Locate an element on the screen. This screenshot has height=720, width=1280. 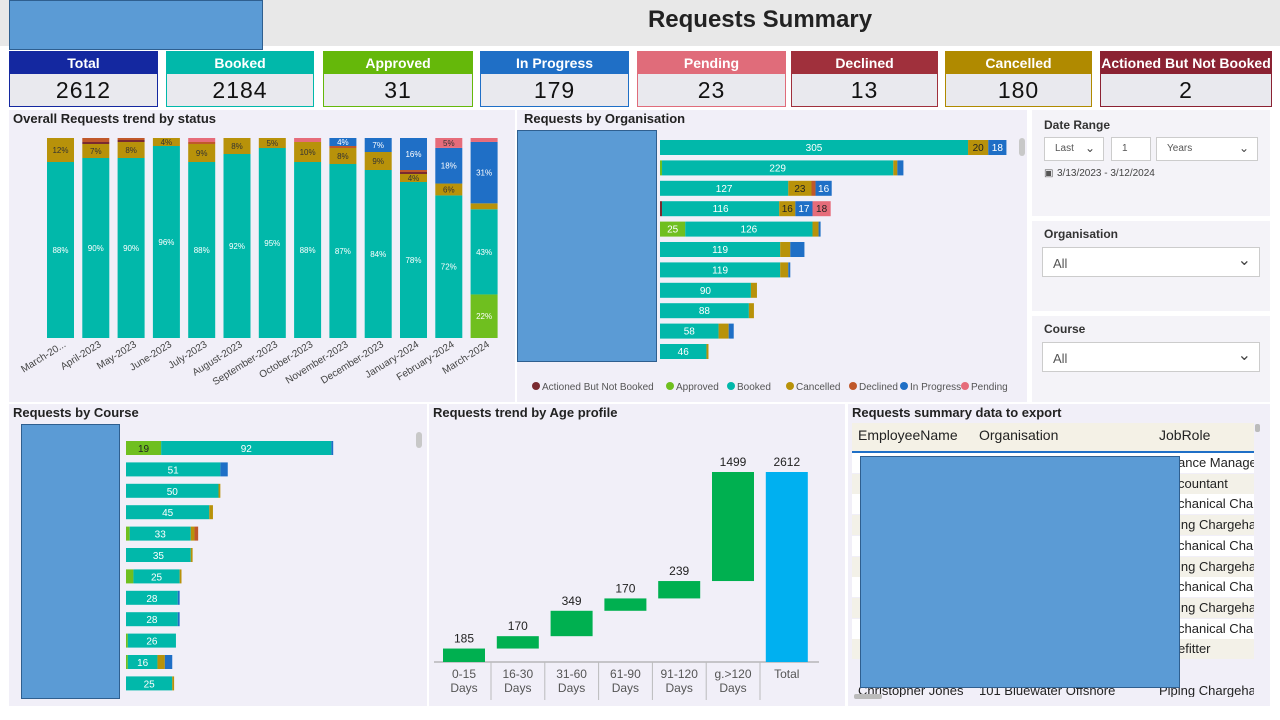
legend-label: Pending is located at coordinates (989, 387).